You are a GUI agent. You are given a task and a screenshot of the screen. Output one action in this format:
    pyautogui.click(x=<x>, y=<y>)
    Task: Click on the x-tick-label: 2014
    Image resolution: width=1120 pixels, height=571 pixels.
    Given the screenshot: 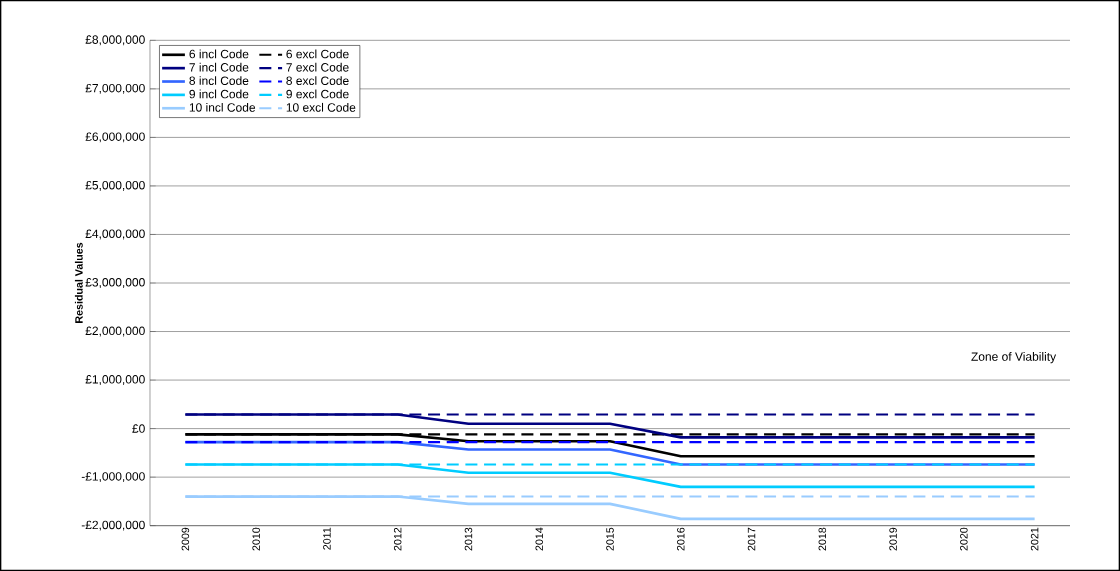 What is the action you would take?
    pyautogui.click(x=539, y=539)
    